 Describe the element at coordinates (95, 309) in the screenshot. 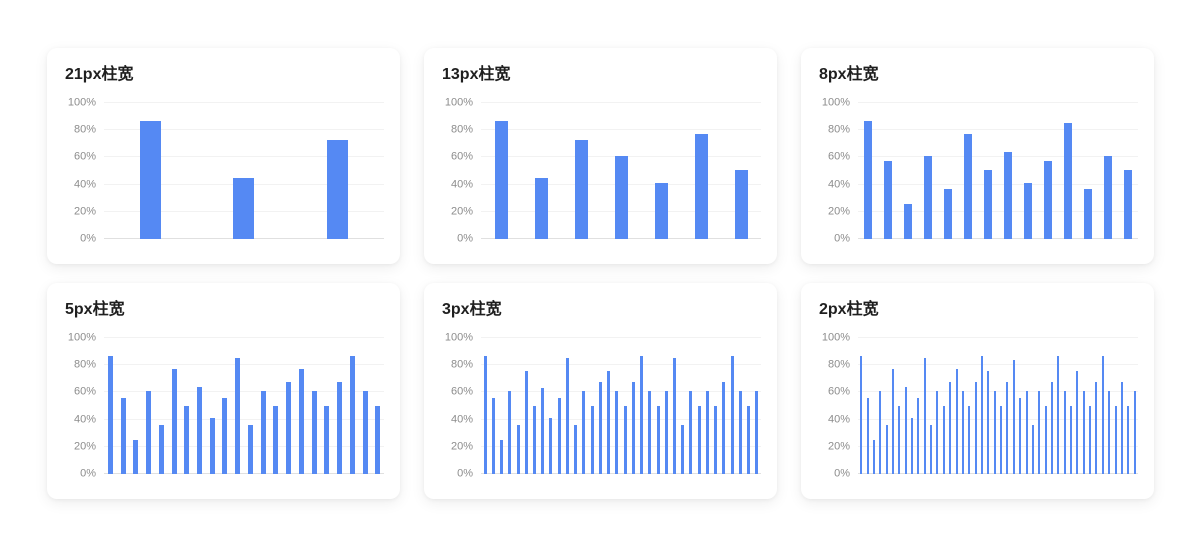

I see `chart-title: 5px柱宽` at that location.